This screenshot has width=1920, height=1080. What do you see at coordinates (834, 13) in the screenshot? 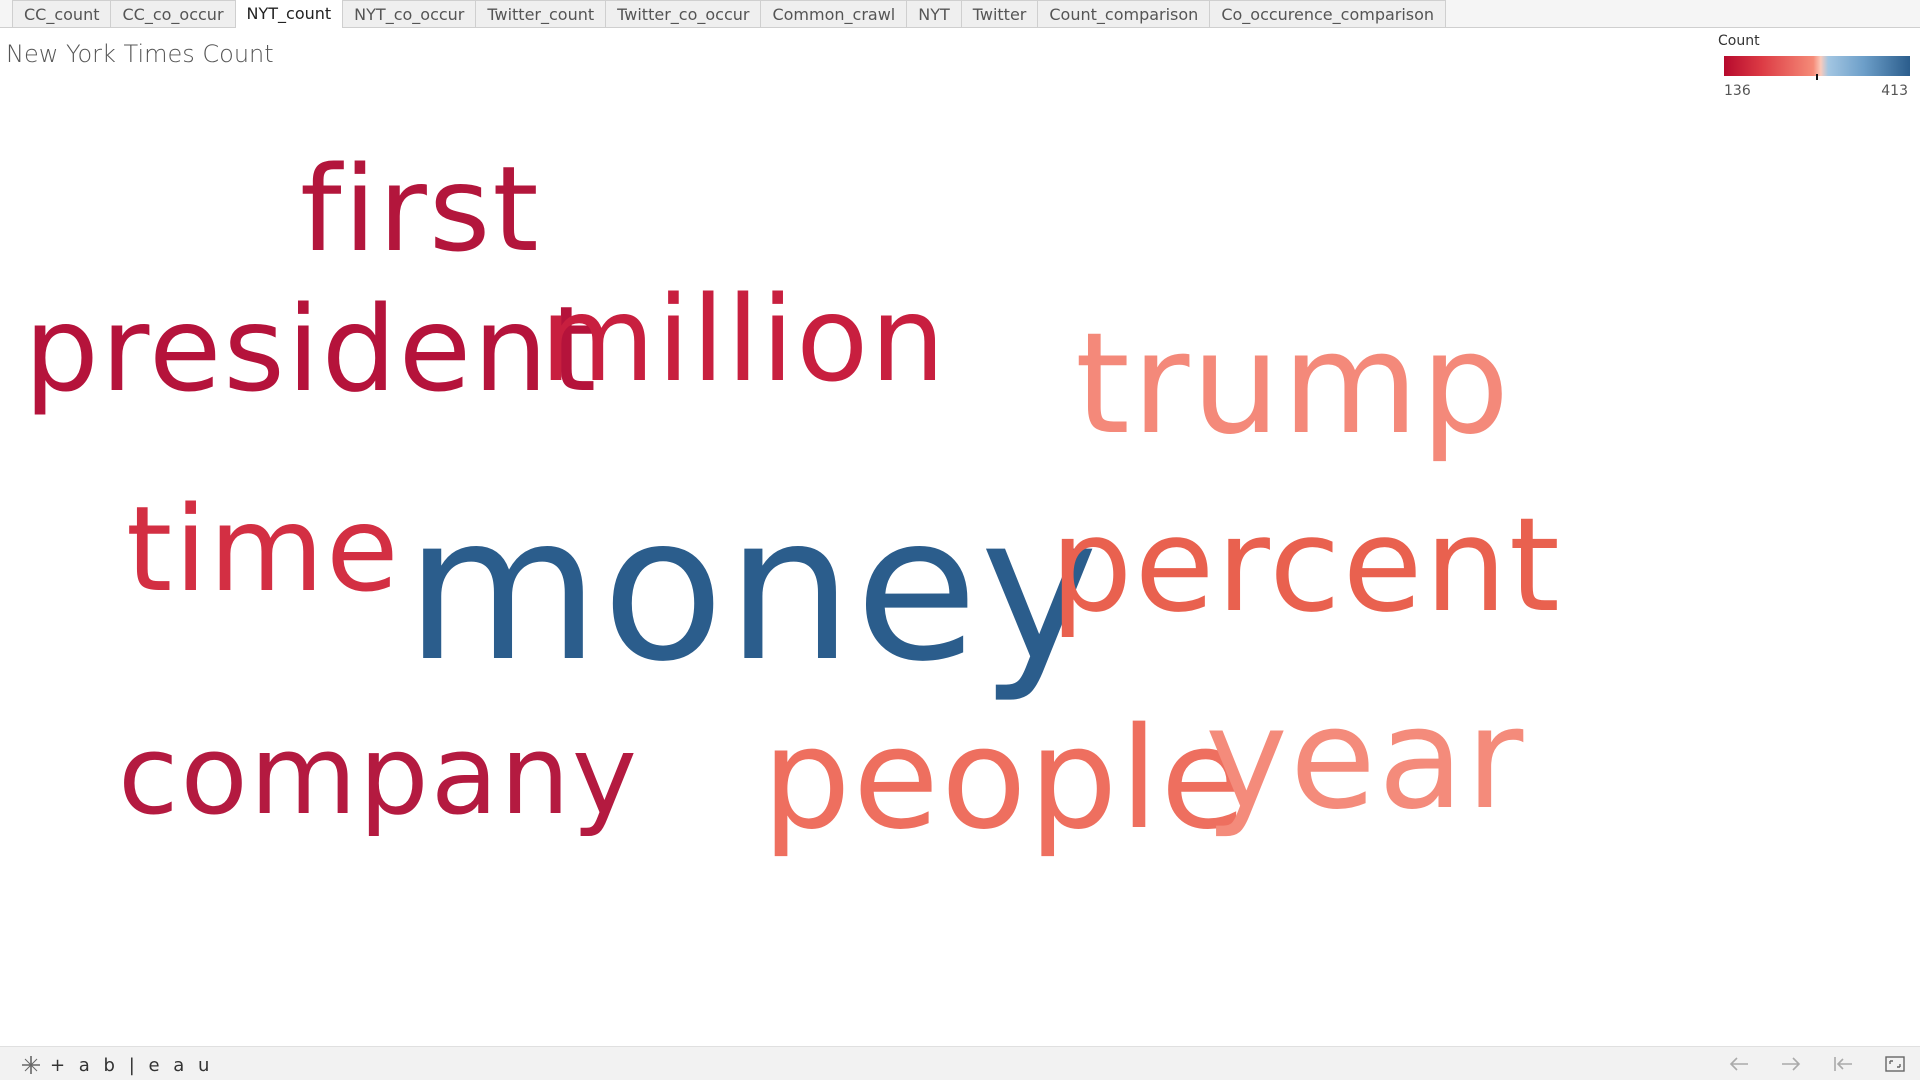
I see `tab-common-crawl: Common_crawl` at bounding box center [834, 13].